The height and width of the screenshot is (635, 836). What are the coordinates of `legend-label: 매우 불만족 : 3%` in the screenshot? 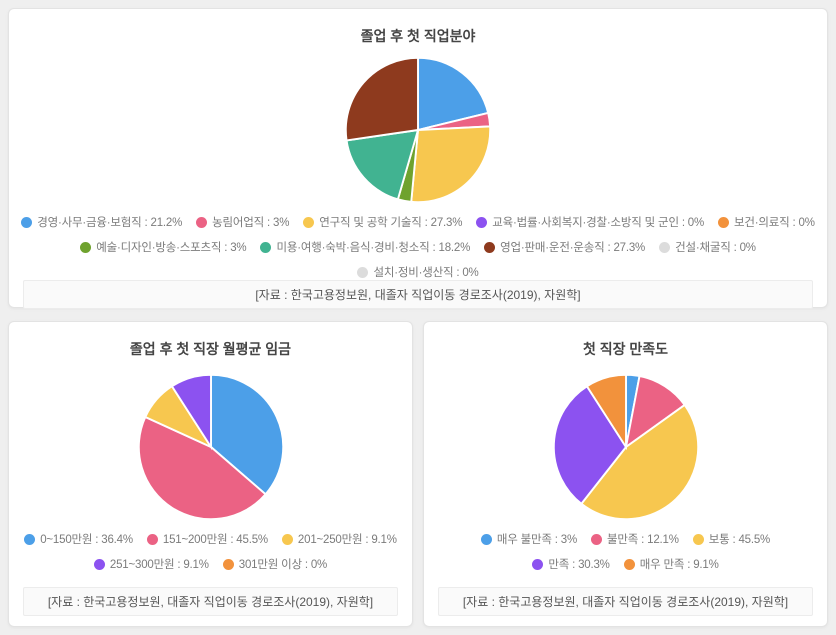 It's located at (536, 540).